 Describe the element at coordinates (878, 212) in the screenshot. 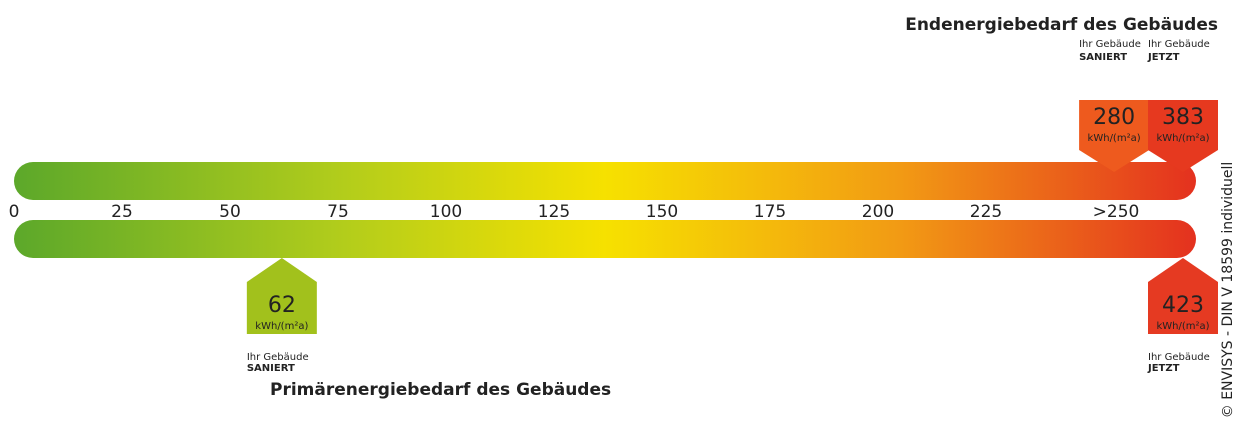

I see `x-tick-label: 200` at that location.